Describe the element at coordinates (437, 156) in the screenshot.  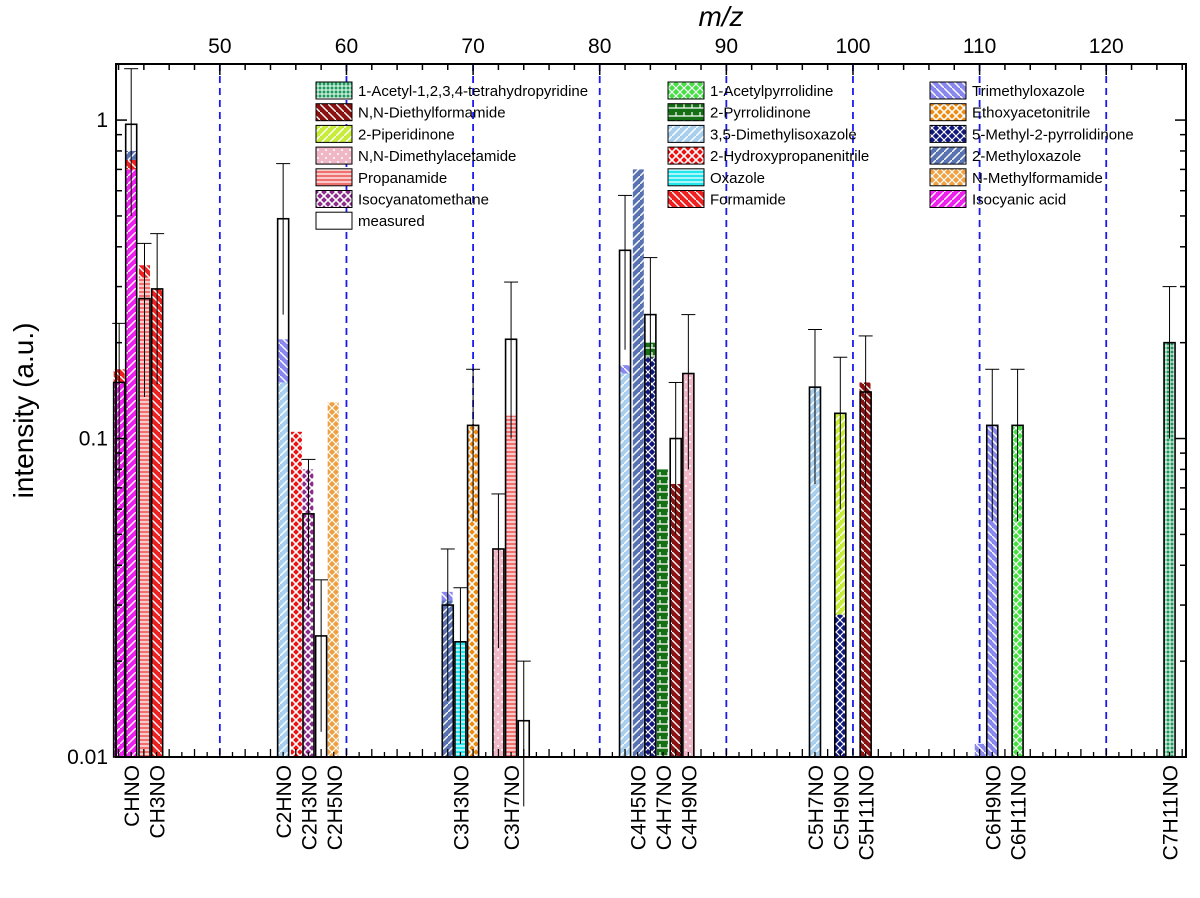
I see `legend-label: N,N-Dimethylacetamide` at that location.